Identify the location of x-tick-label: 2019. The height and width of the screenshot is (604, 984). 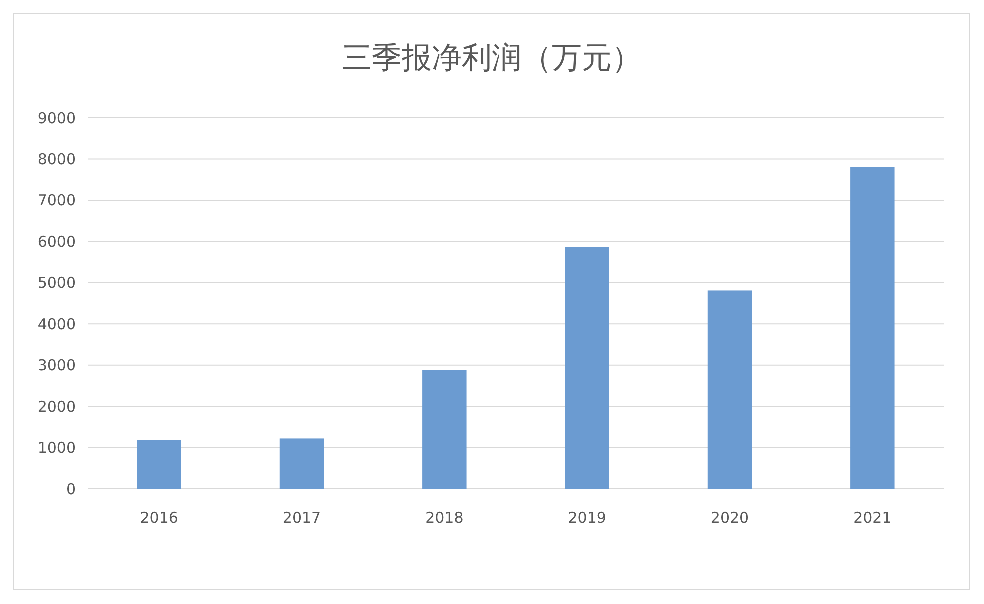
(587, 518).